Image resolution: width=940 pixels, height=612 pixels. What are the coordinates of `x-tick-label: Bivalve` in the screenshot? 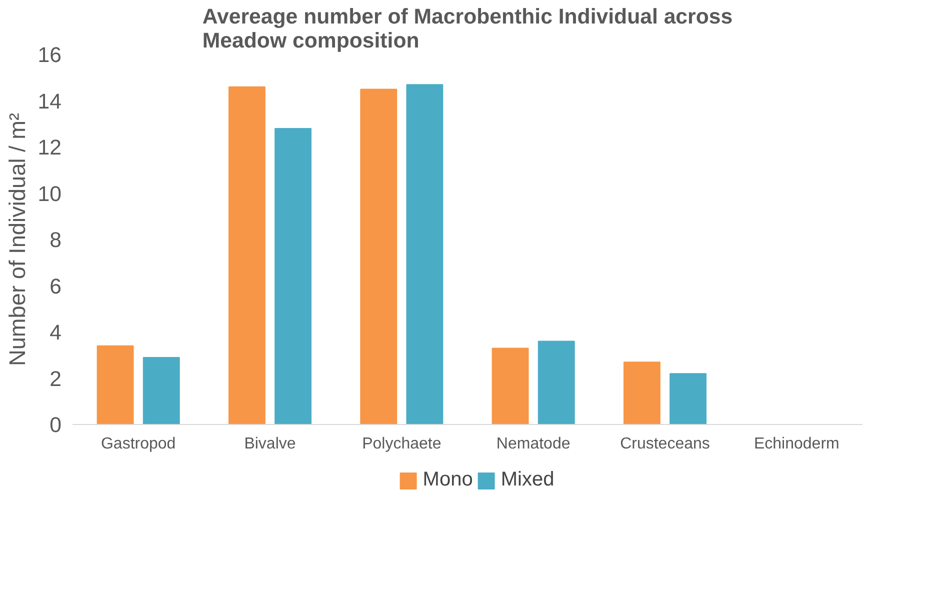 It's located at (270, 444).